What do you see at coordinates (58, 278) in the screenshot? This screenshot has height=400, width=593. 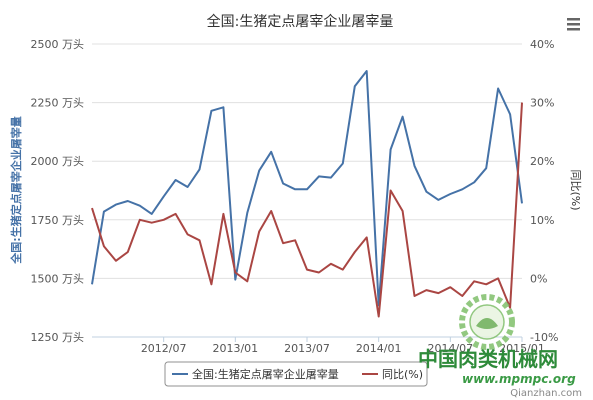 I see `left-tick-label: 1500 万头` at bounding box center [58, 278].